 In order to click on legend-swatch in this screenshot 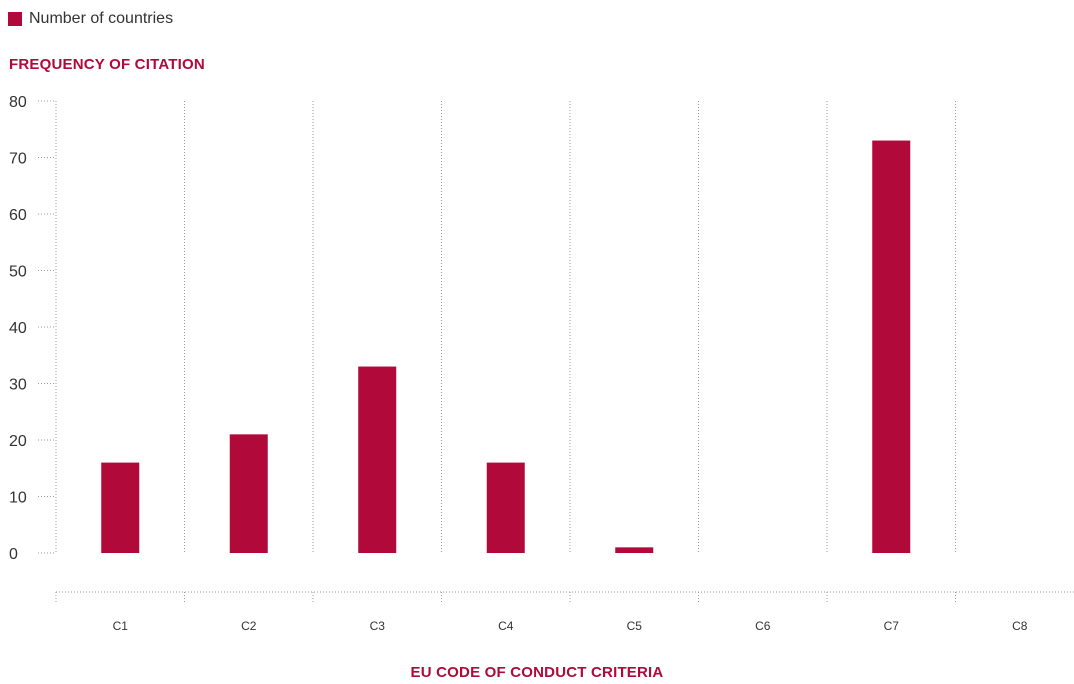, I will do `click(15, 19)`.